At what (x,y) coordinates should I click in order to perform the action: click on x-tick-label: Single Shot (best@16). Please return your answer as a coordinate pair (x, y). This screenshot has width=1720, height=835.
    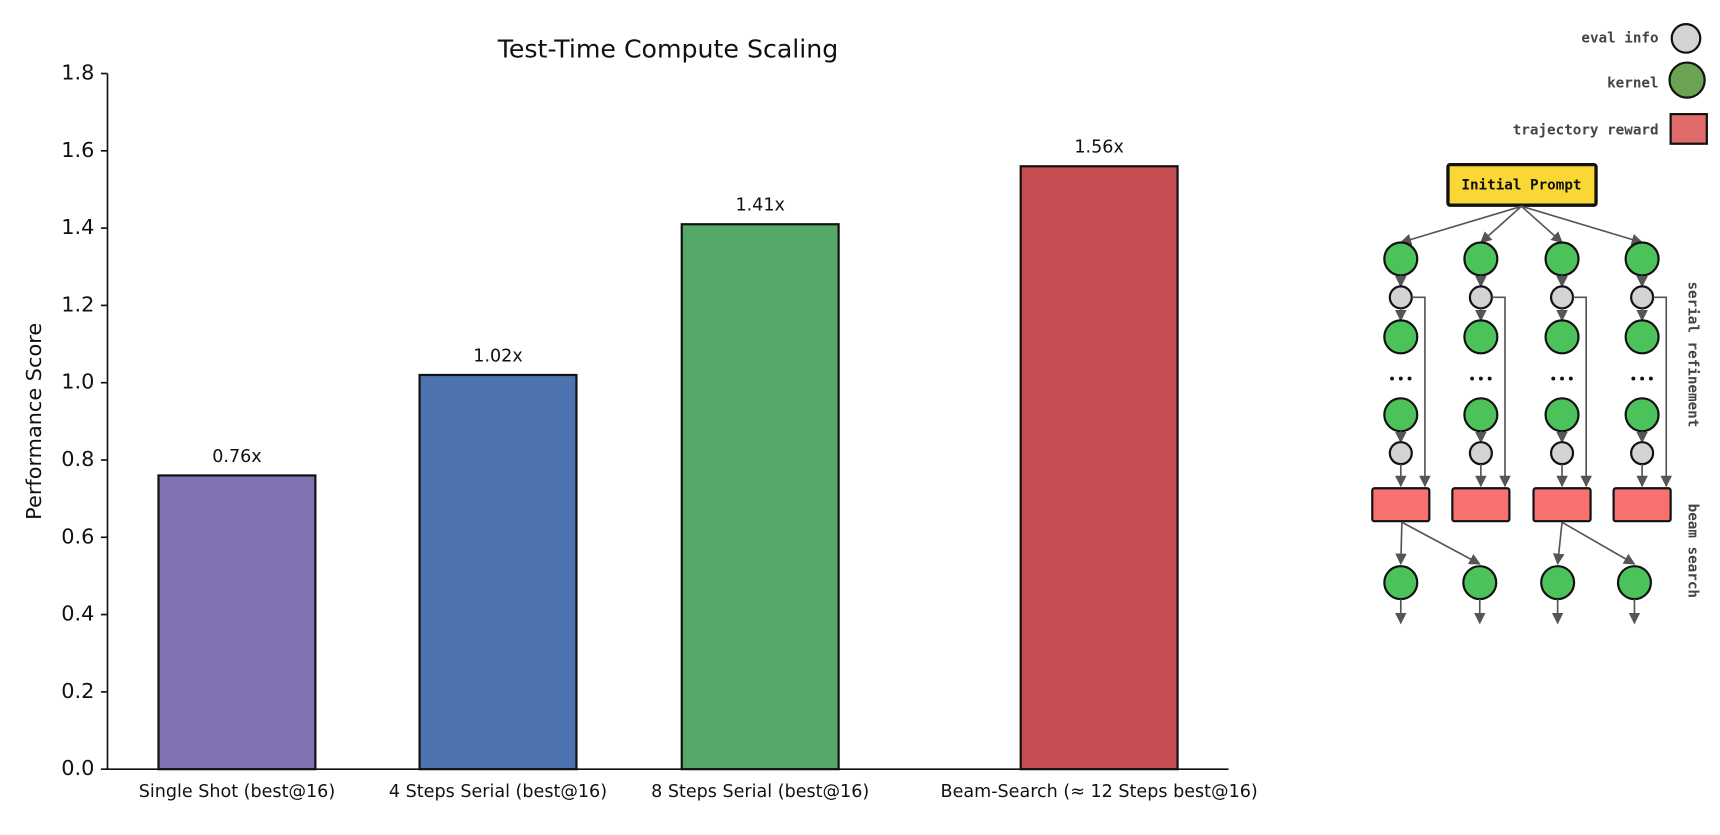
    Looking at the image, I should click on (237, 792).